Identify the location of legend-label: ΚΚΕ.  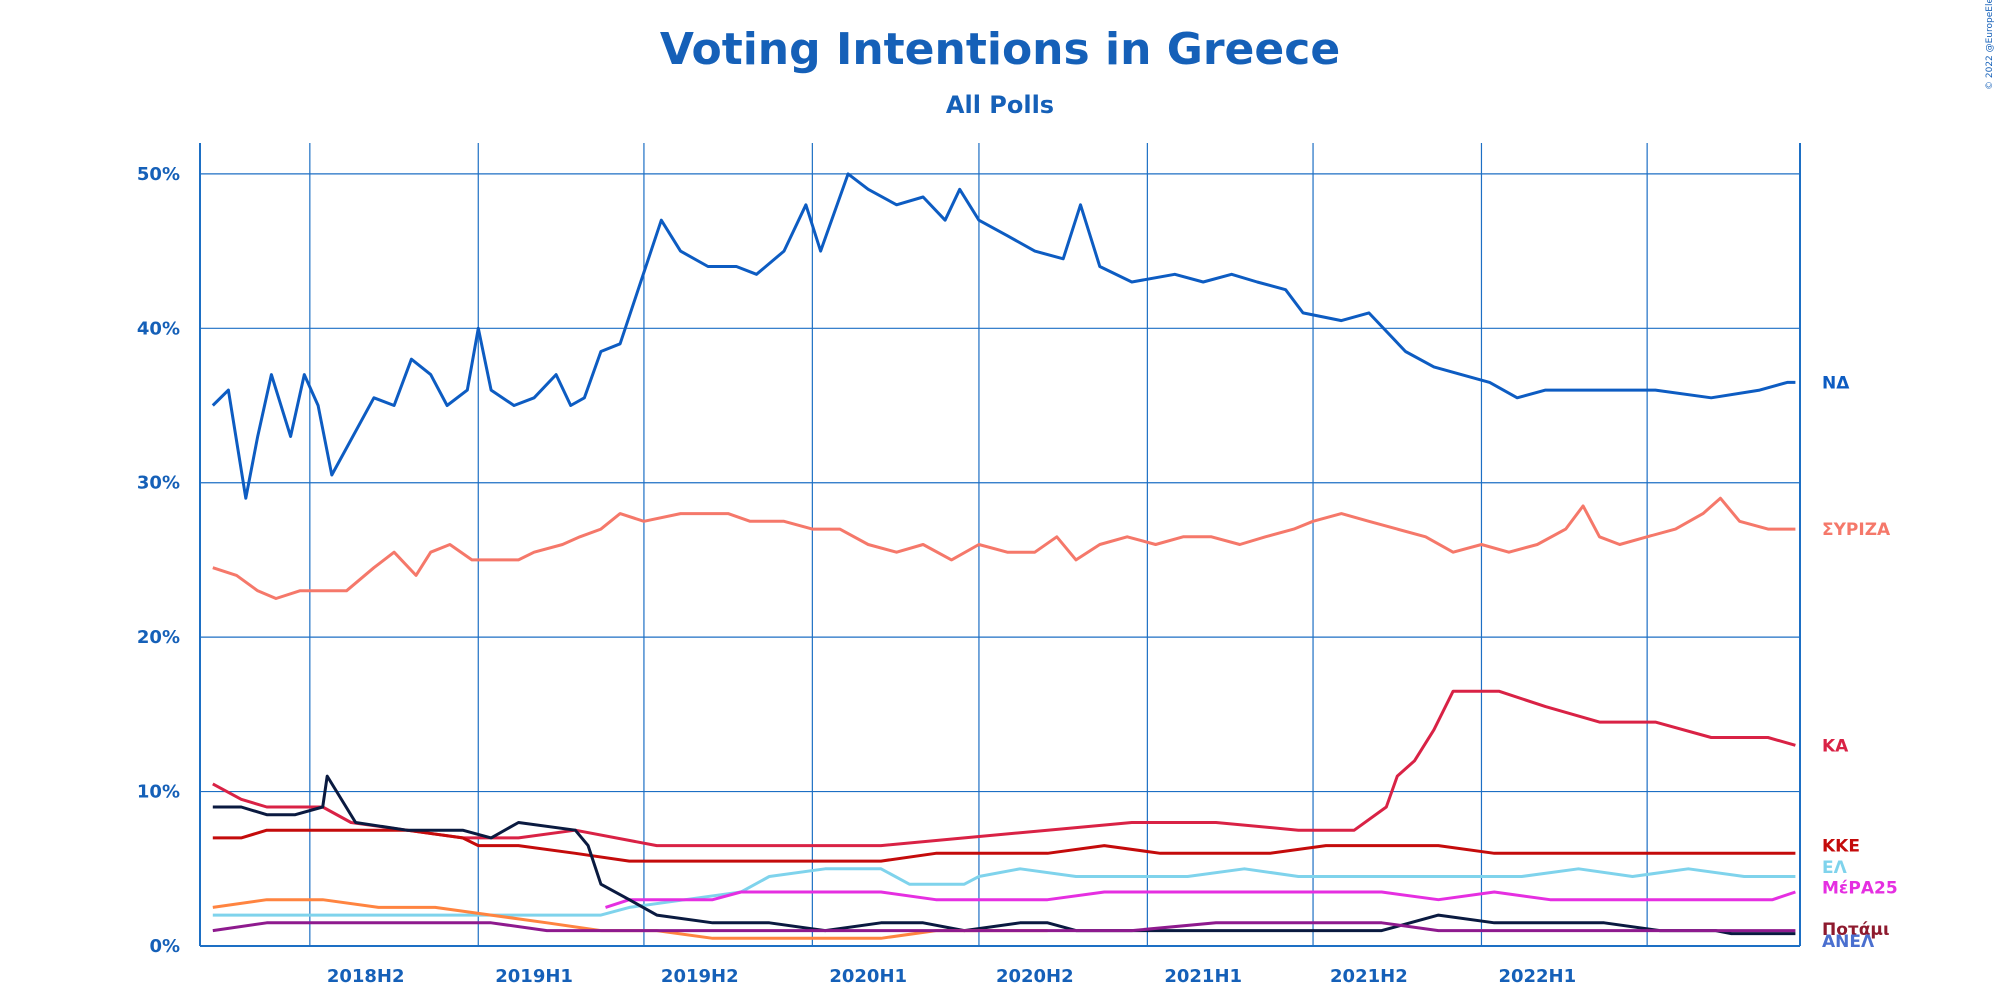
(1841, 847).